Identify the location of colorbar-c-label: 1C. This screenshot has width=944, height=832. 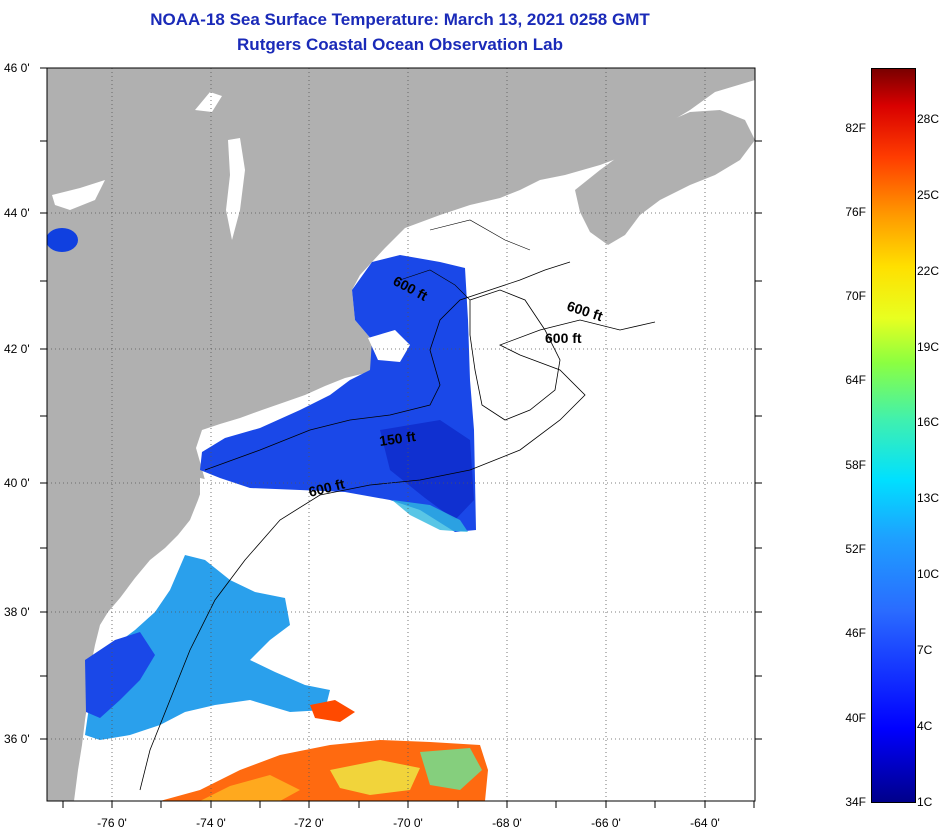
(925, 802).